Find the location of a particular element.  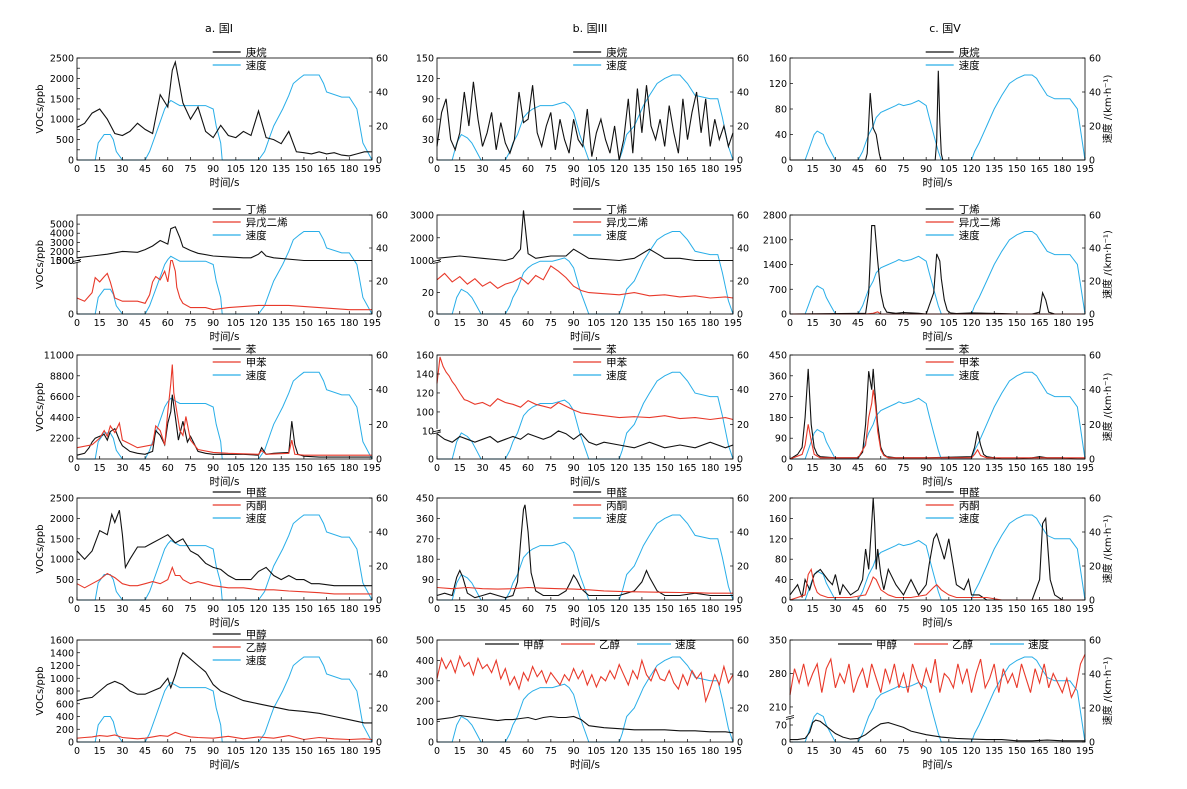

x-axis-label: 时间/s is located at coordinates (585, 182).